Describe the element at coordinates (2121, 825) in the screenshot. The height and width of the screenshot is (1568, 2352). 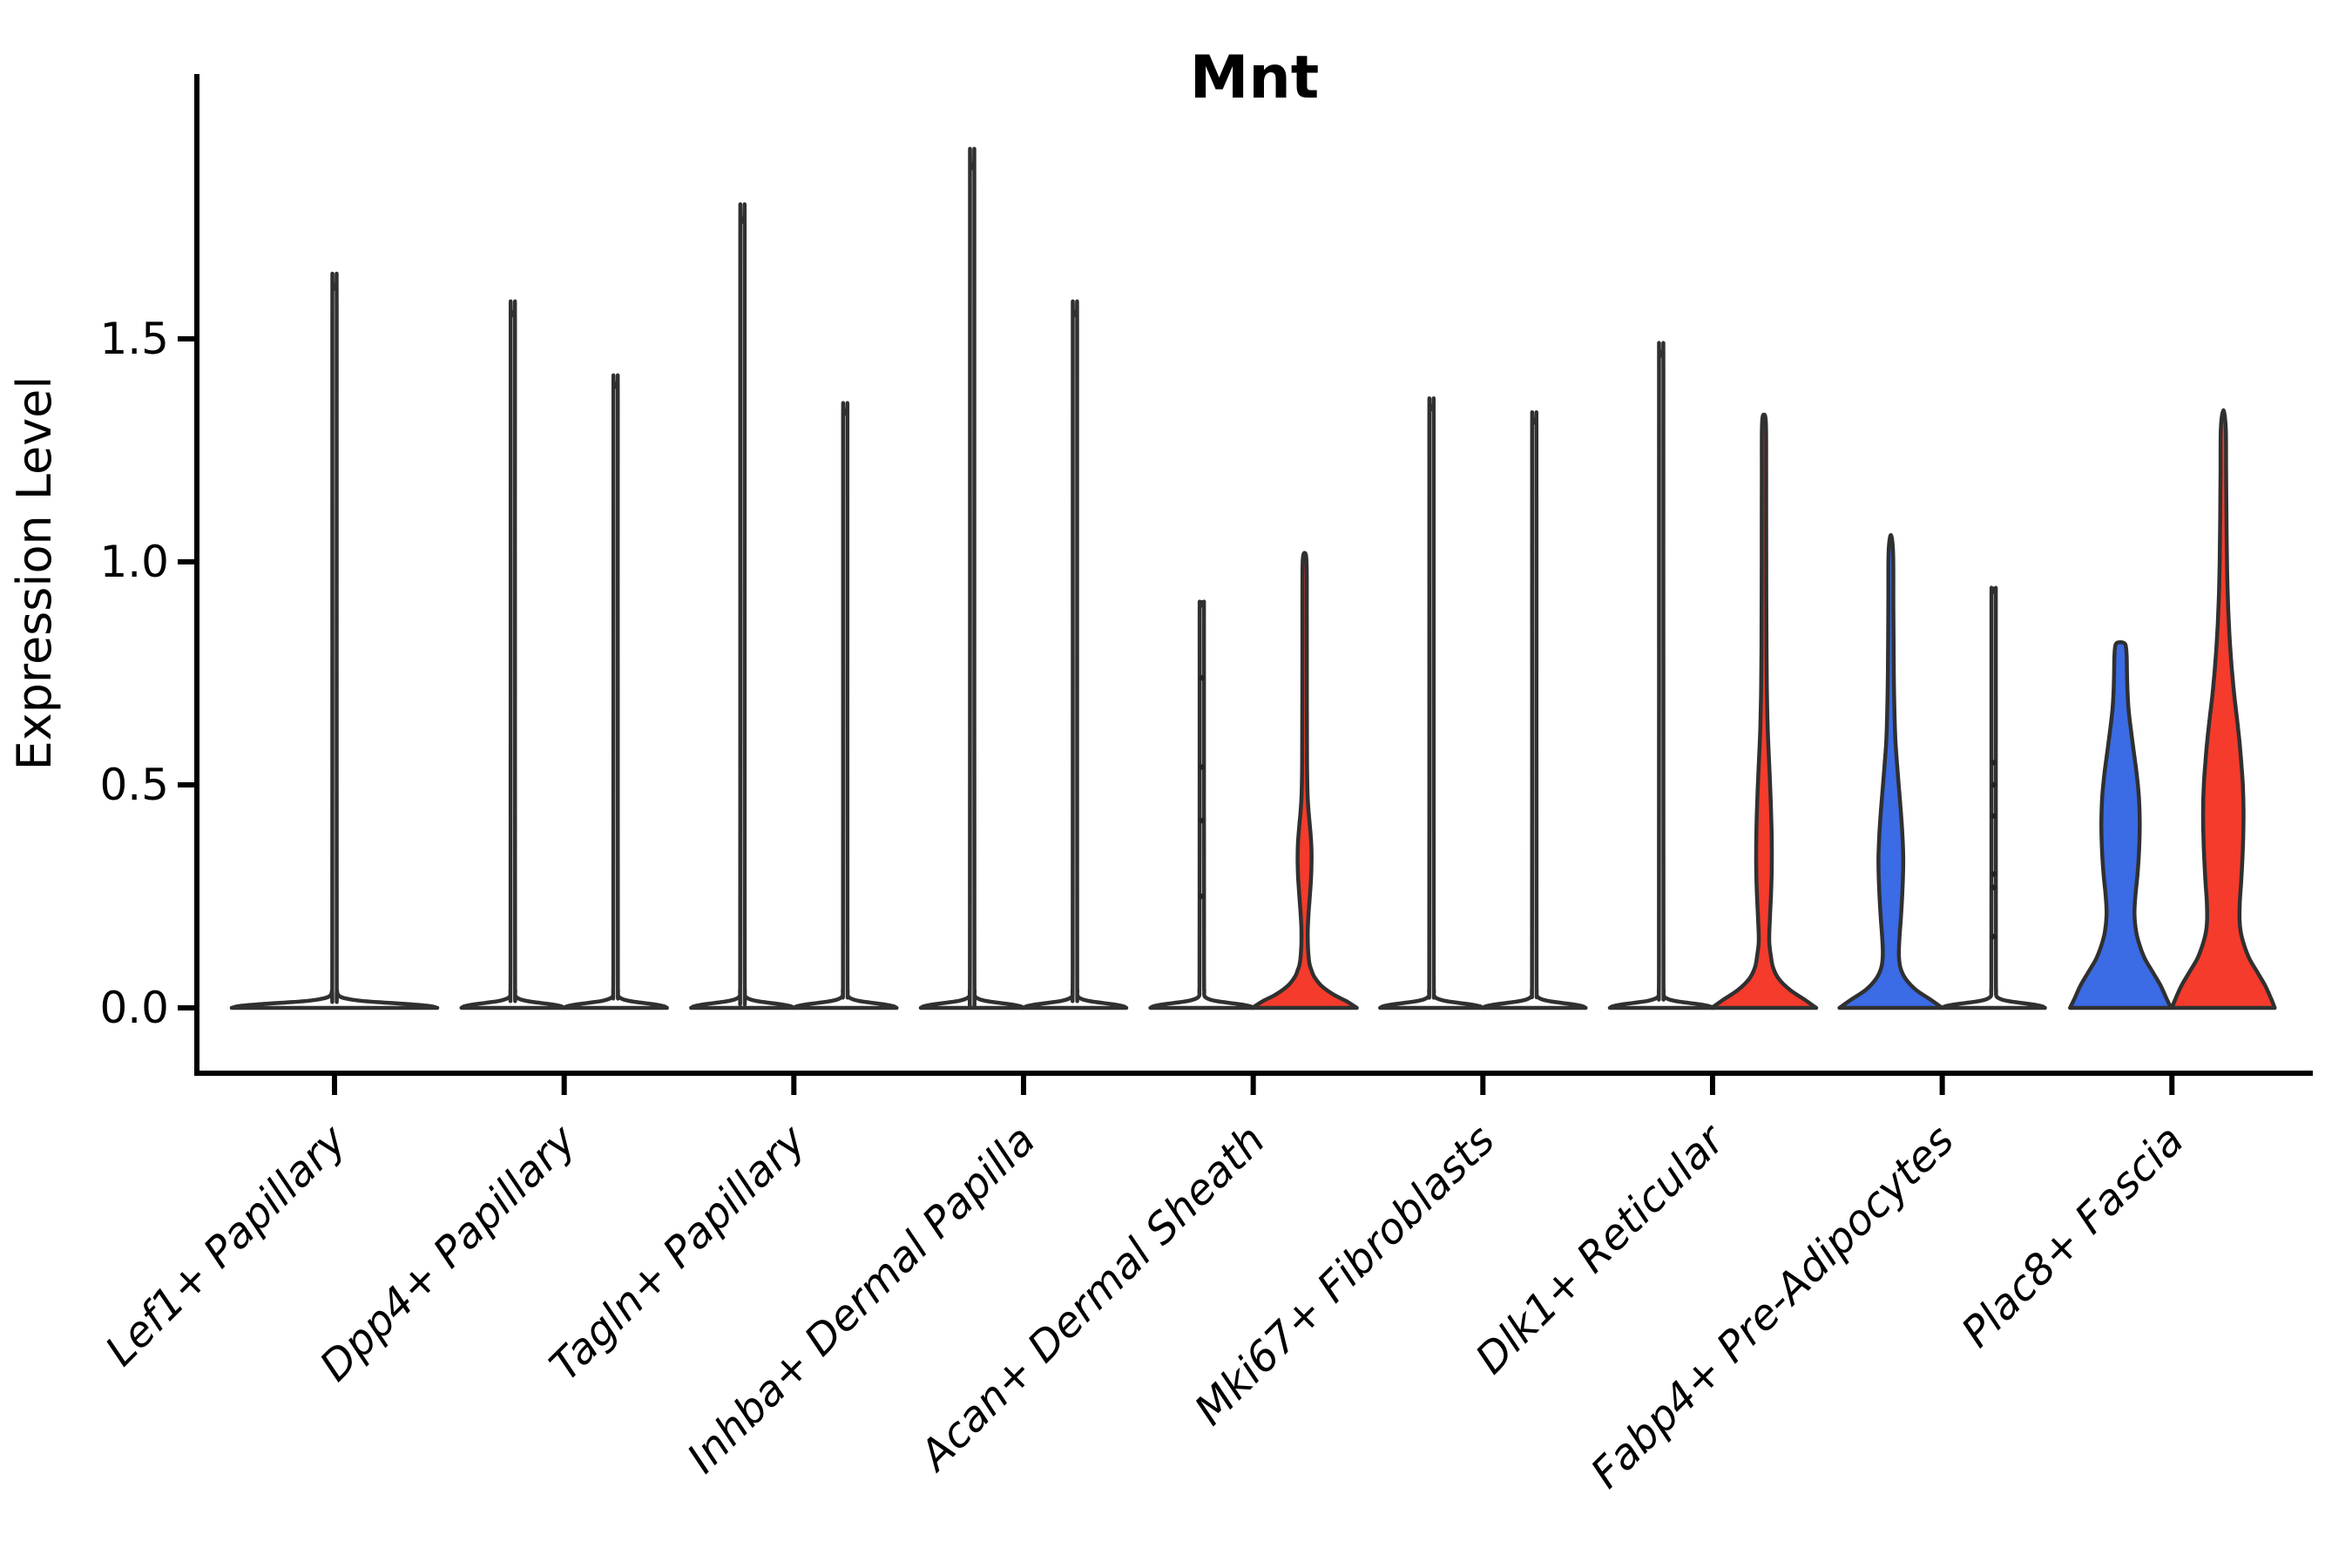
I see `violin-8-left` at that location.